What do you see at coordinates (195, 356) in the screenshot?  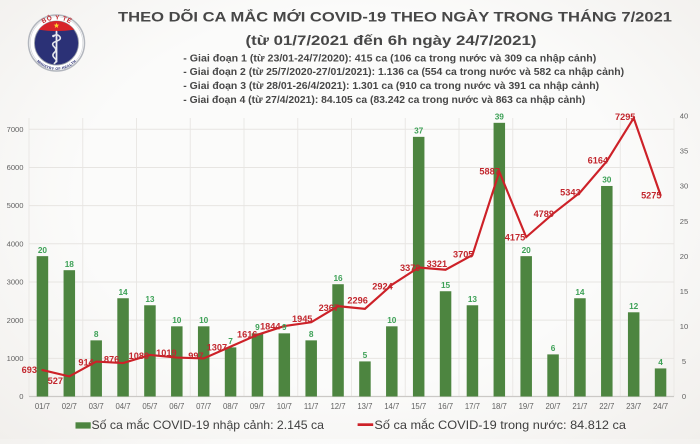 I see `svg-text: 997` at bounding box center [195, 356].